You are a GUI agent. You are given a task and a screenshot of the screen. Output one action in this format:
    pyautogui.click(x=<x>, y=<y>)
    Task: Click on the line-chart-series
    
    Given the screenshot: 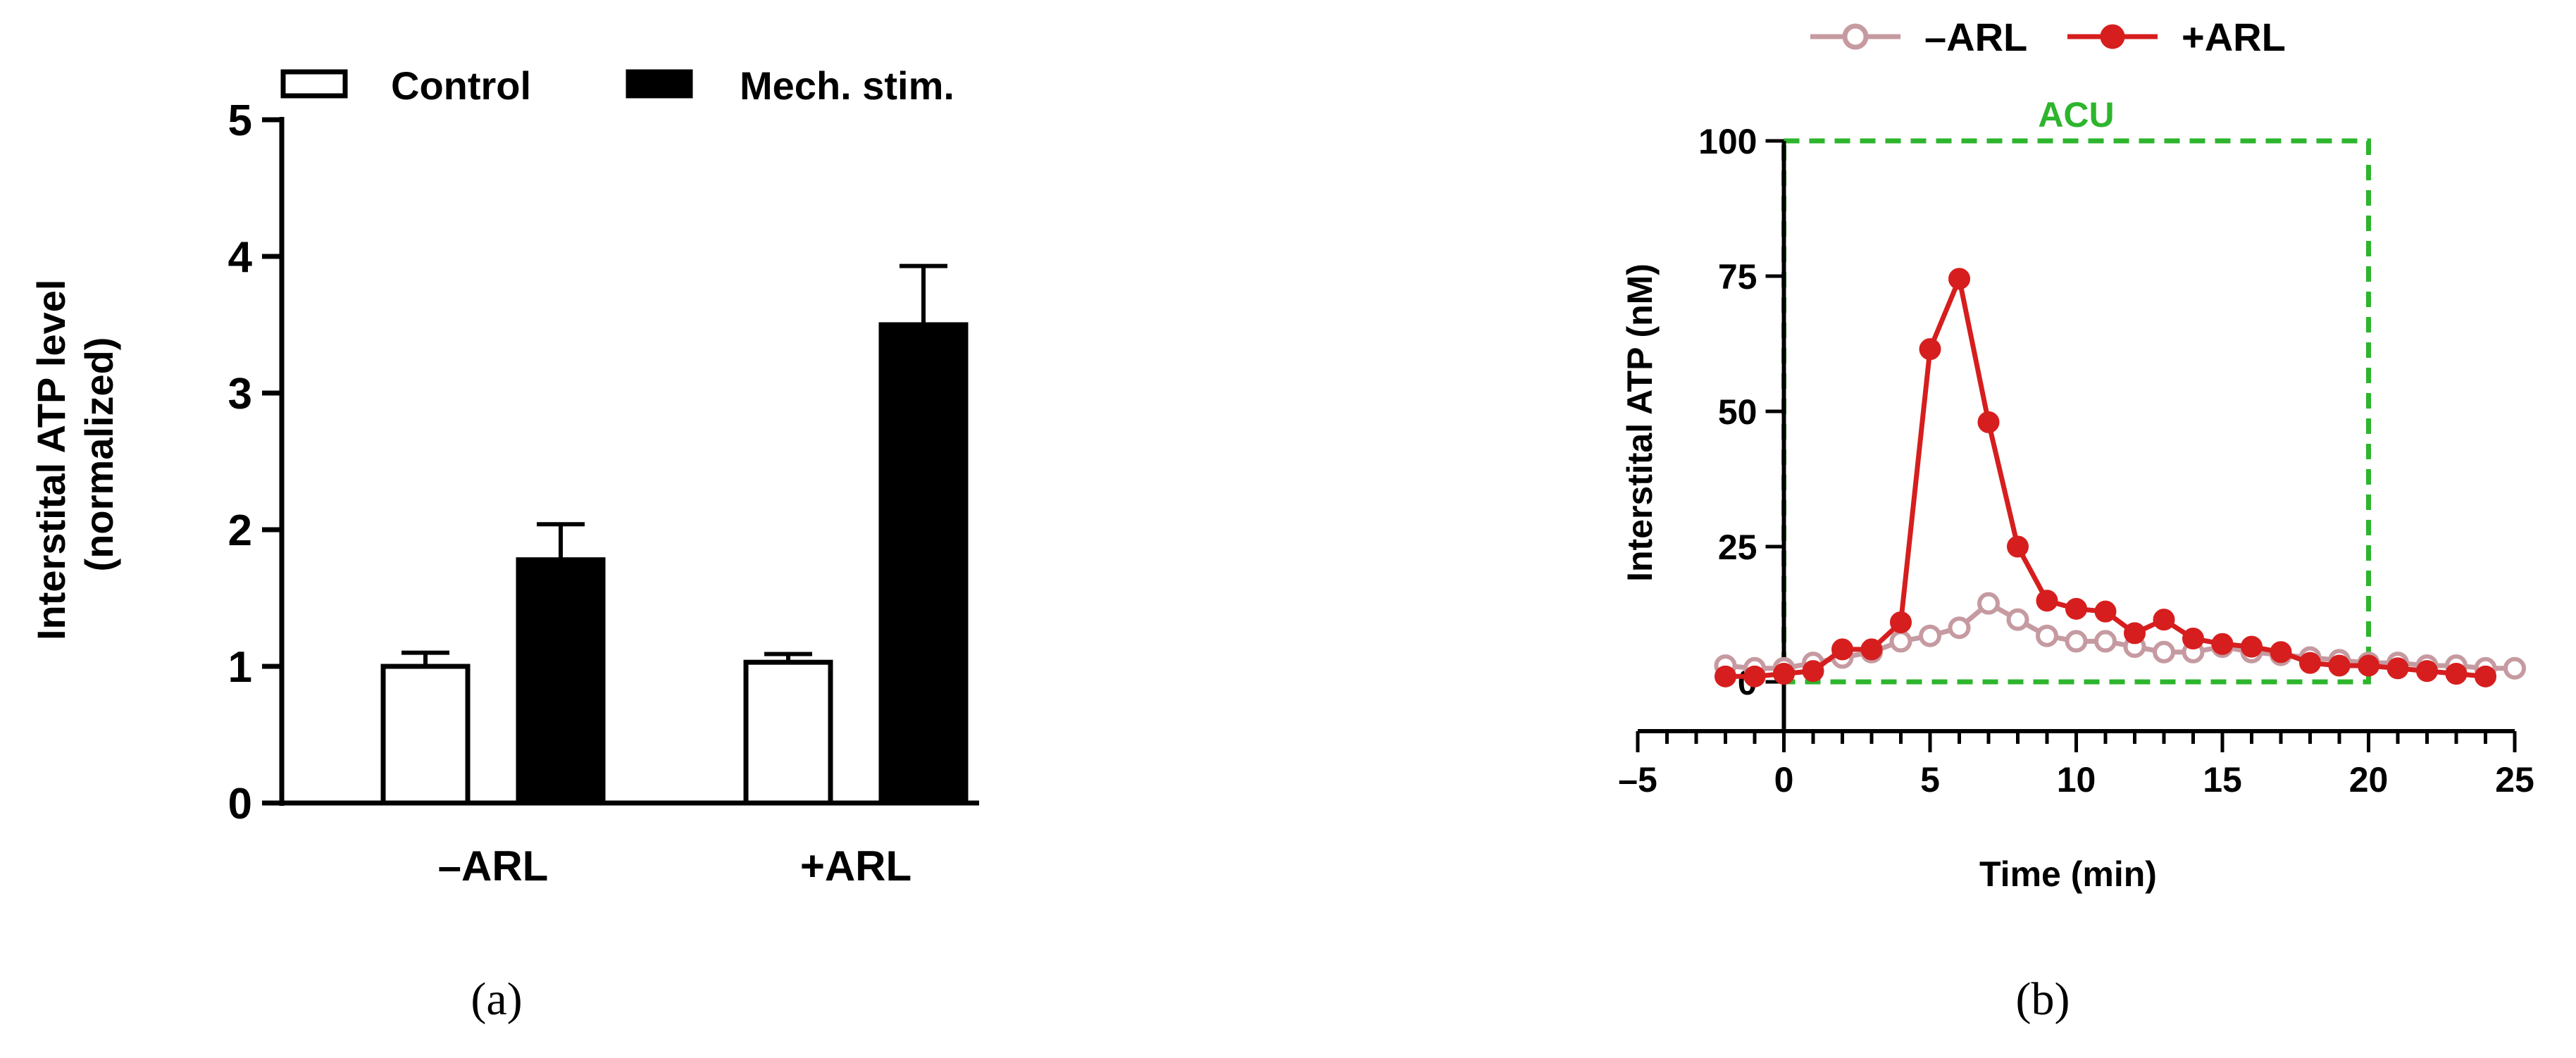 What is the action you would take?
    pyautogui.click(x=2120, y=477)
    